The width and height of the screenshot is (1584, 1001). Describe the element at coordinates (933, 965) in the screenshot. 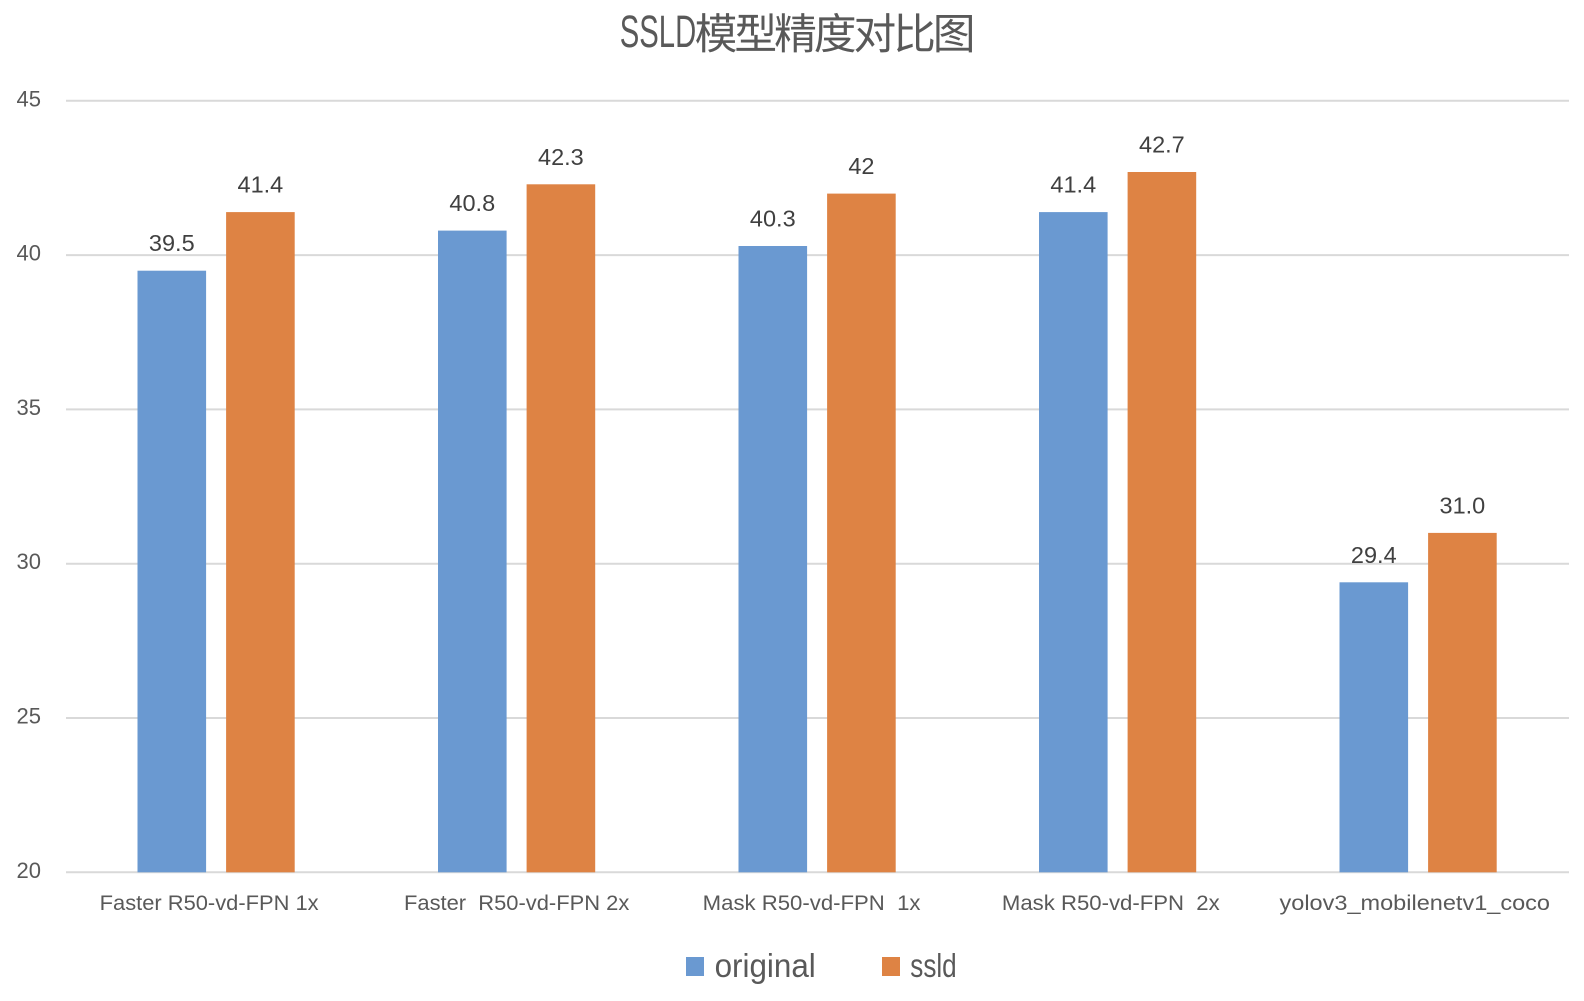

I see `svg-text: ssld` at that location.